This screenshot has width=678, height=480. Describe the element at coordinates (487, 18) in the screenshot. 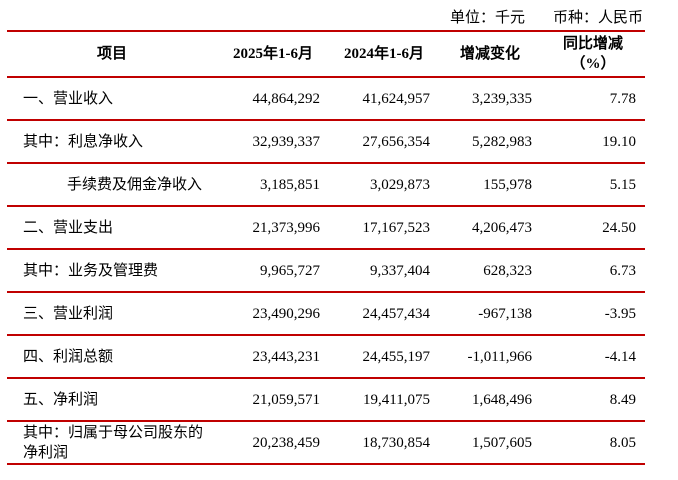

I see `unit-label: 单位：千元` at that location.